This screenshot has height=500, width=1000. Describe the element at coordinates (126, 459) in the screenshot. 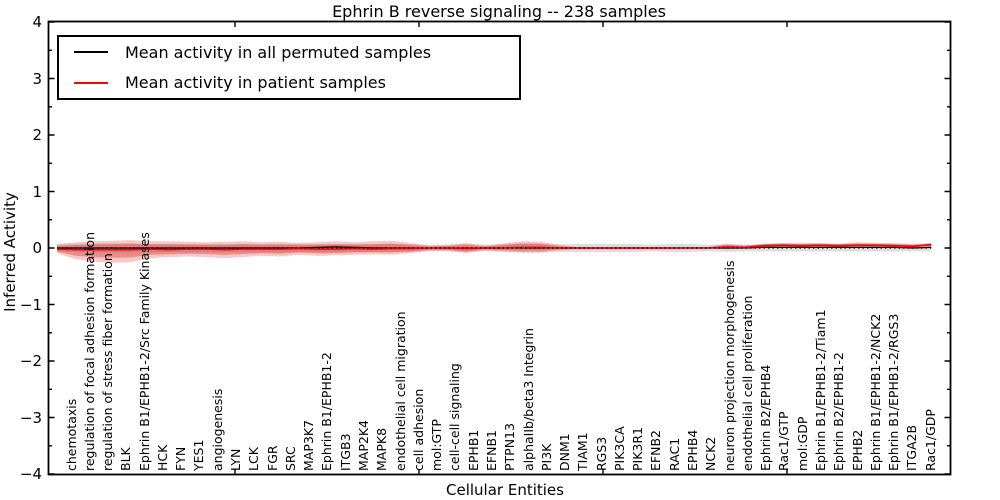

I see `x-tick-label: BLK` at that location.